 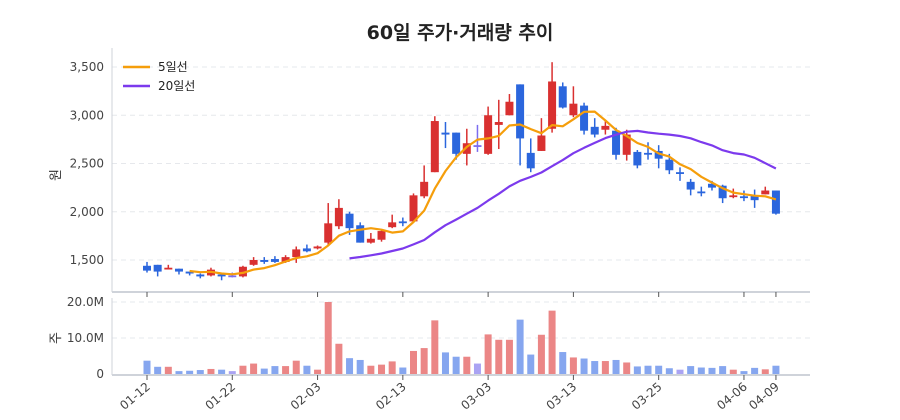 I want to click on x-tick-label: 01-12, so click(x=135, y=396).